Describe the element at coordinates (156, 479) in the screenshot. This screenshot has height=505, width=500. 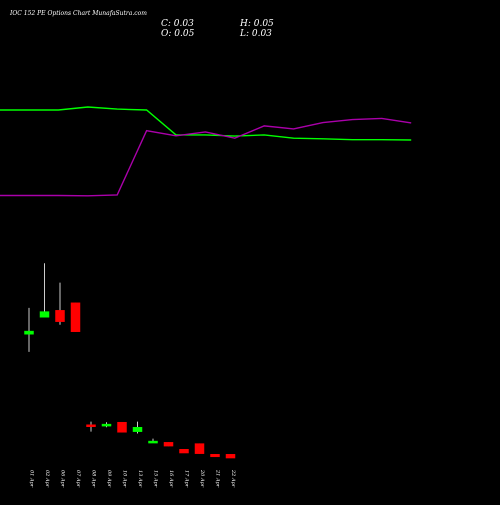
I see `x-tick-label: 15 Apr` at that location.